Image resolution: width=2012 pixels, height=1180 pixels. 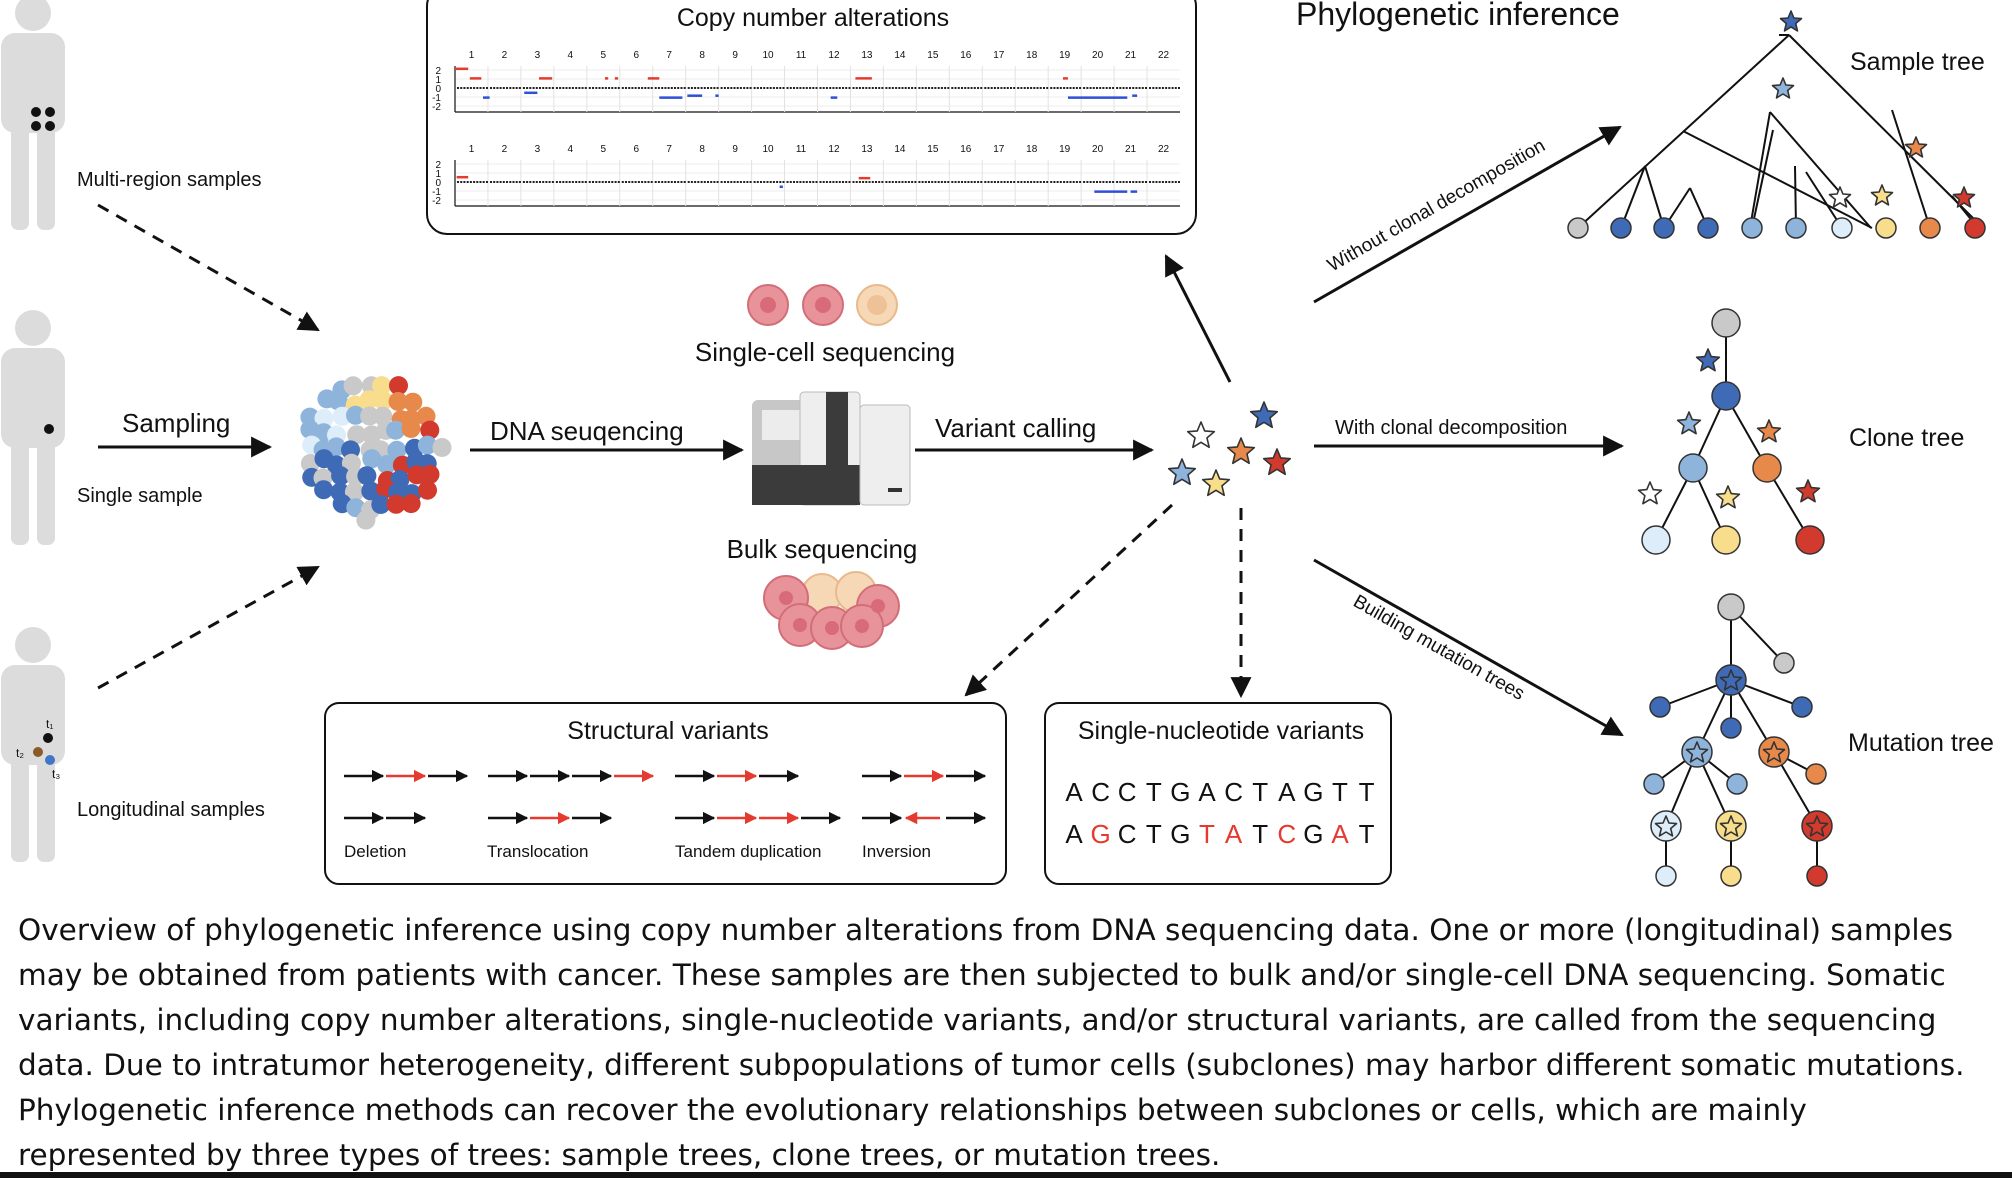 What do you see at coordinates (1127, 792) in the screenshot?
I see `snv-reference-base: C` at bounding box center [1127, 792].